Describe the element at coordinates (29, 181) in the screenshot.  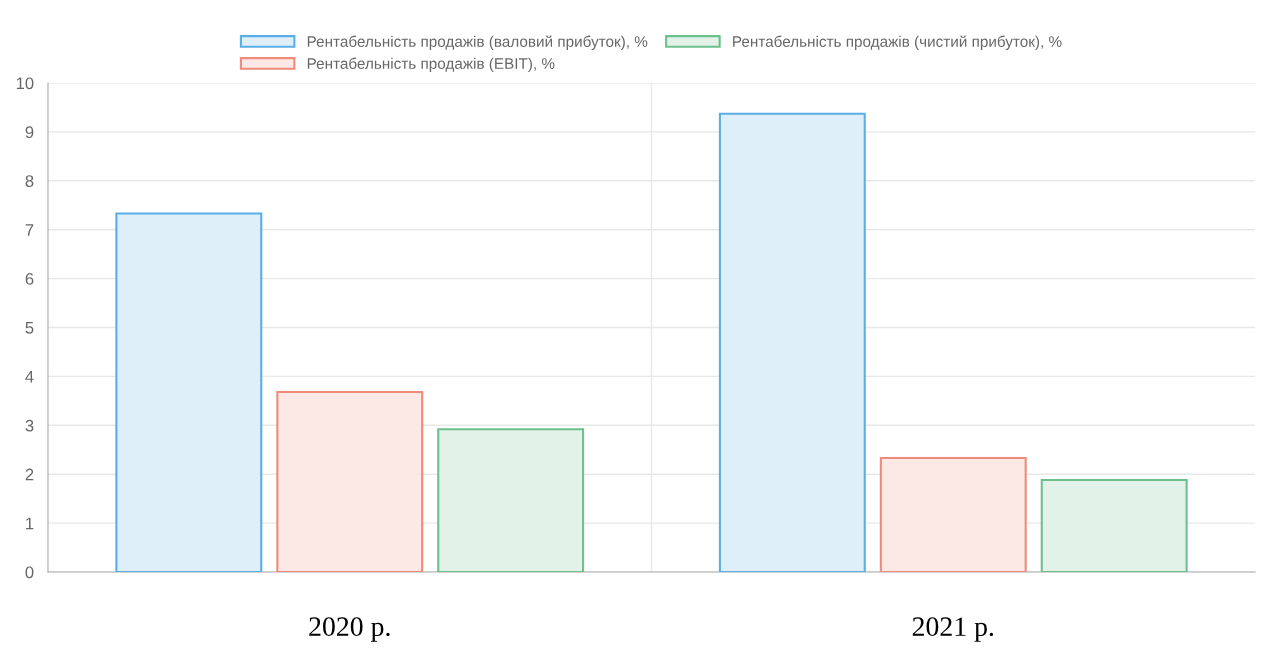
I see `y-tick-label: 8` at that location.